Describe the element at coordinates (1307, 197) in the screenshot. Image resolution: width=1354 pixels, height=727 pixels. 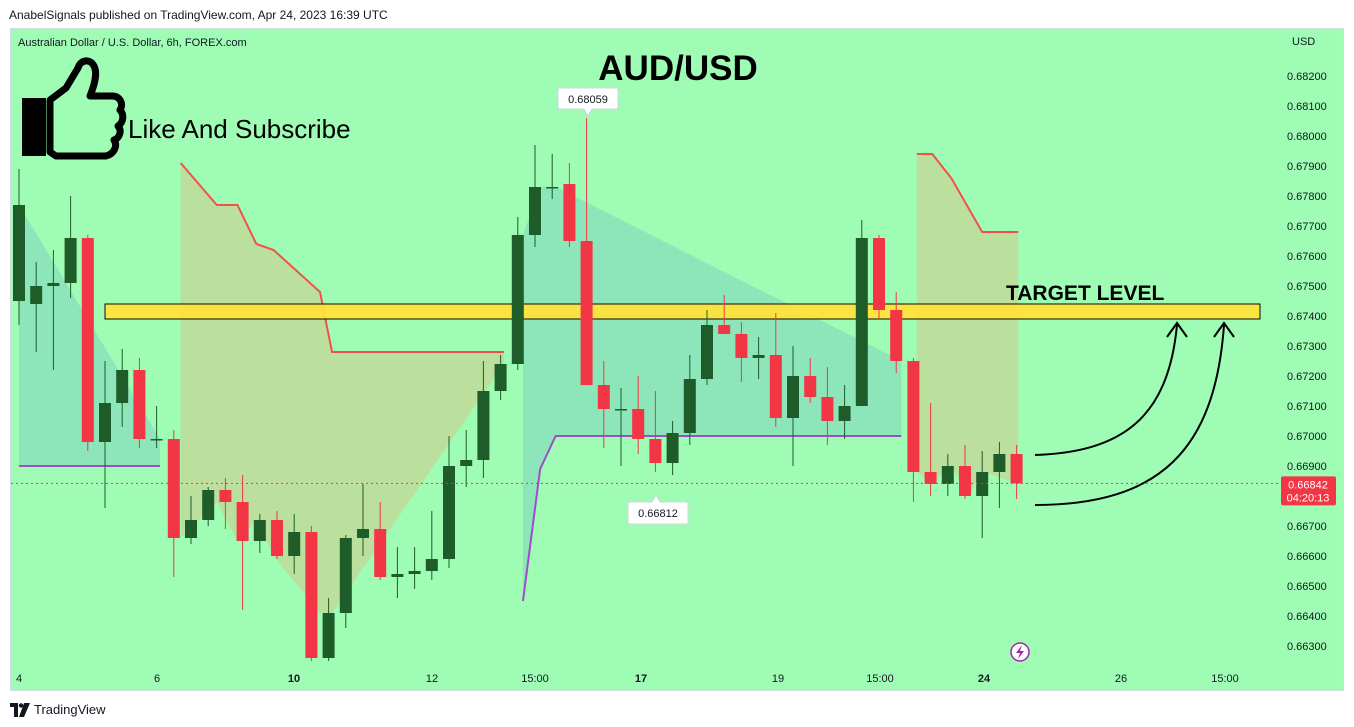
I see `price-tick: 0.67800` at that location.